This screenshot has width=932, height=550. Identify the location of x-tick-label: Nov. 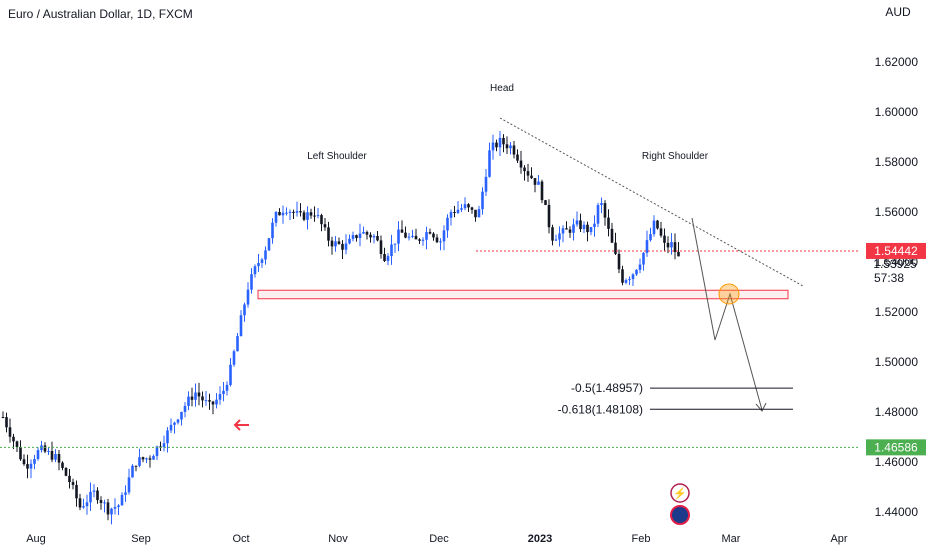
(338, 539).